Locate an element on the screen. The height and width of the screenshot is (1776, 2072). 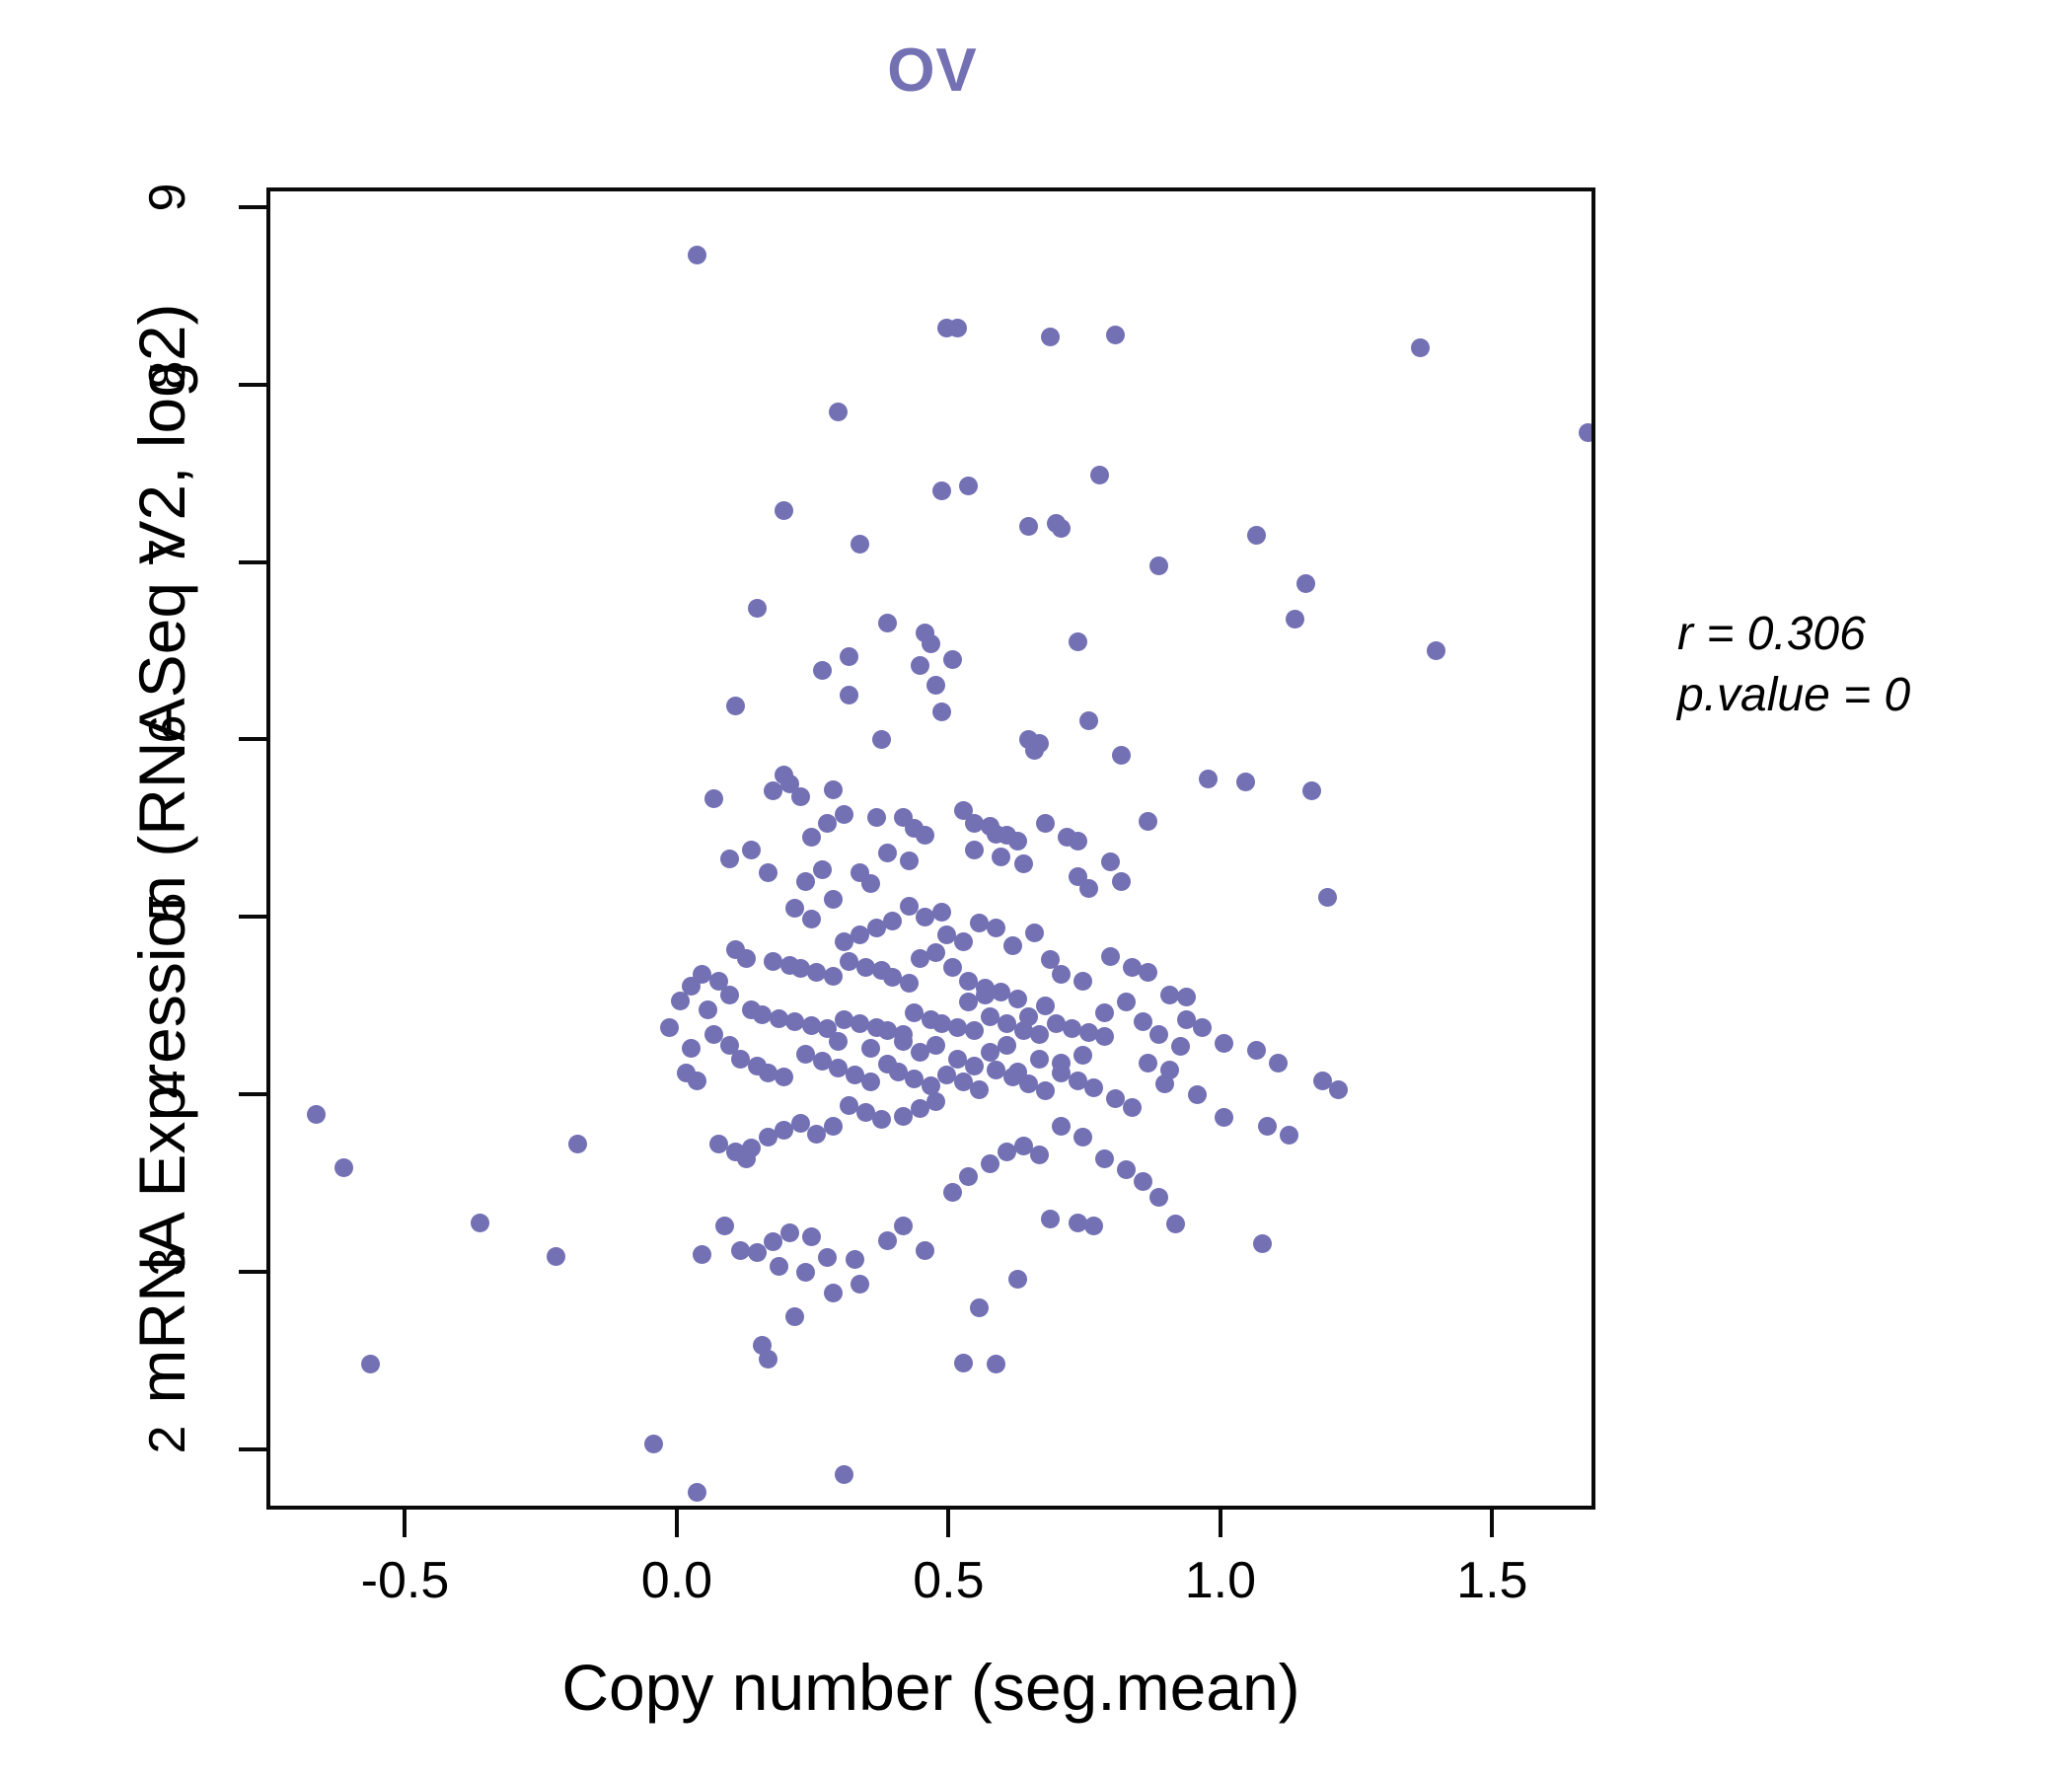
x-axis-tick-label: 0.5 is located at coordinates (949, 1581).